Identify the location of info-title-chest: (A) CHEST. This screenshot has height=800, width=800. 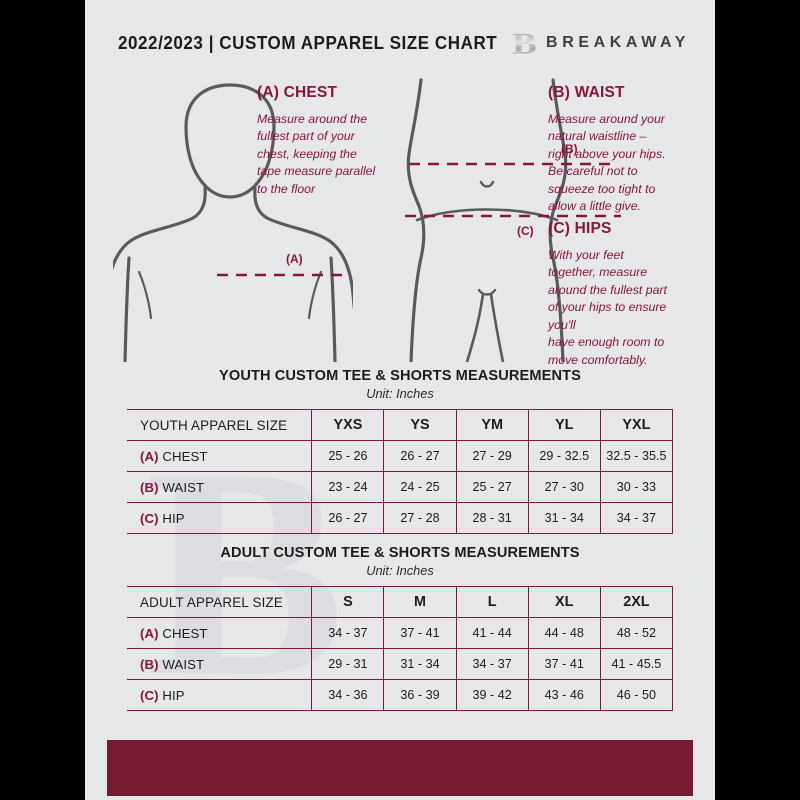
(297, 92).